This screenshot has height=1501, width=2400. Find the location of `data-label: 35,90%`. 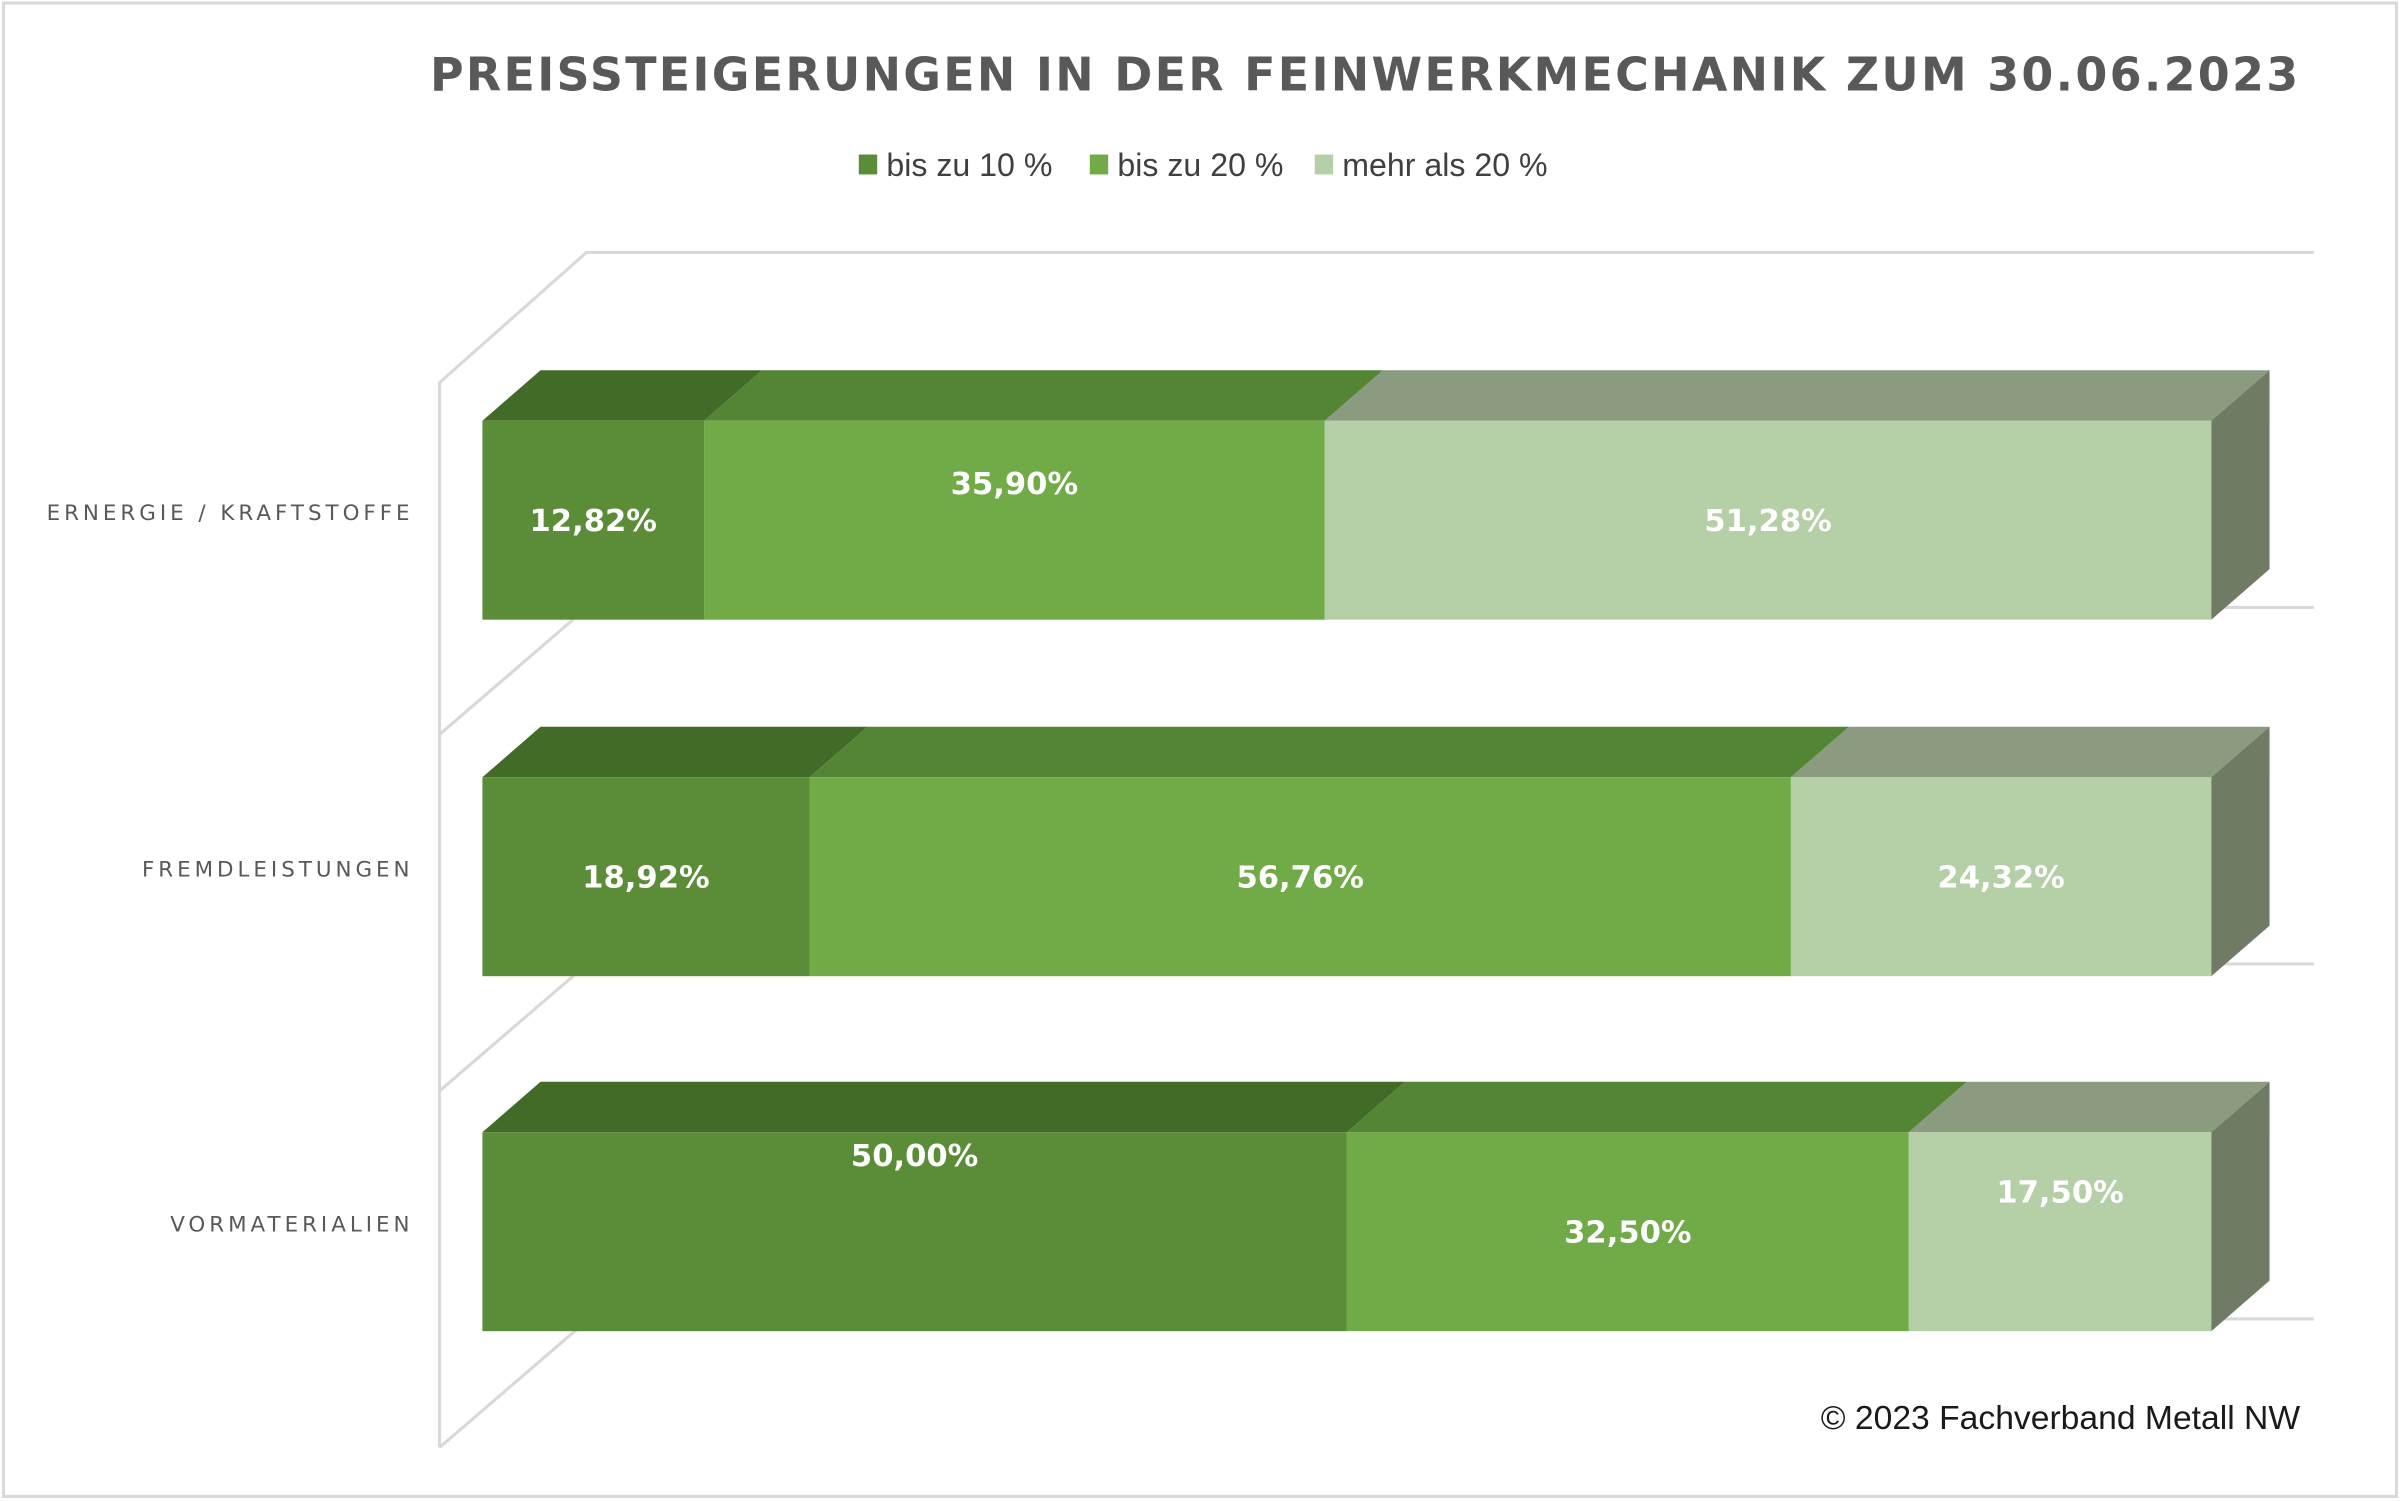

data-label: 35,90% is located at coordinates (1014, 484).